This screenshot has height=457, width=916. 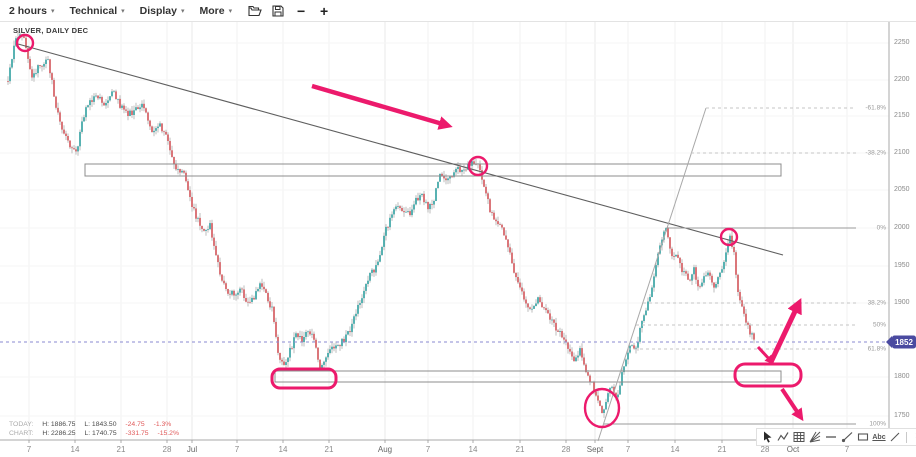 I want to click on diagonal-line-tool-icon, so click(x=895, y=437).